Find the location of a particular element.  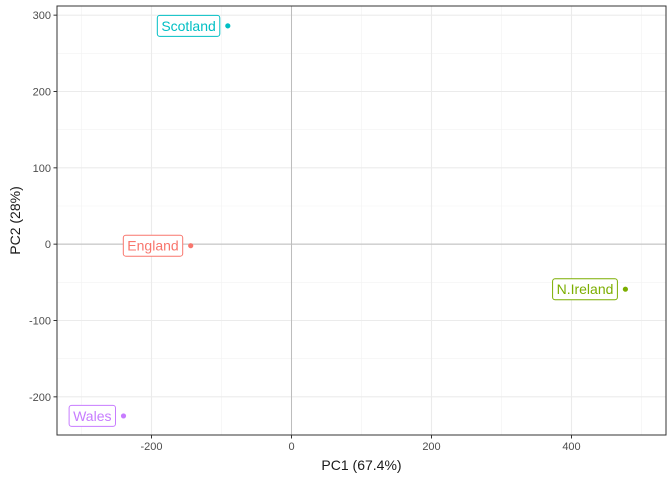

y-tick-label: 300 is located at coordinates (42, 16).